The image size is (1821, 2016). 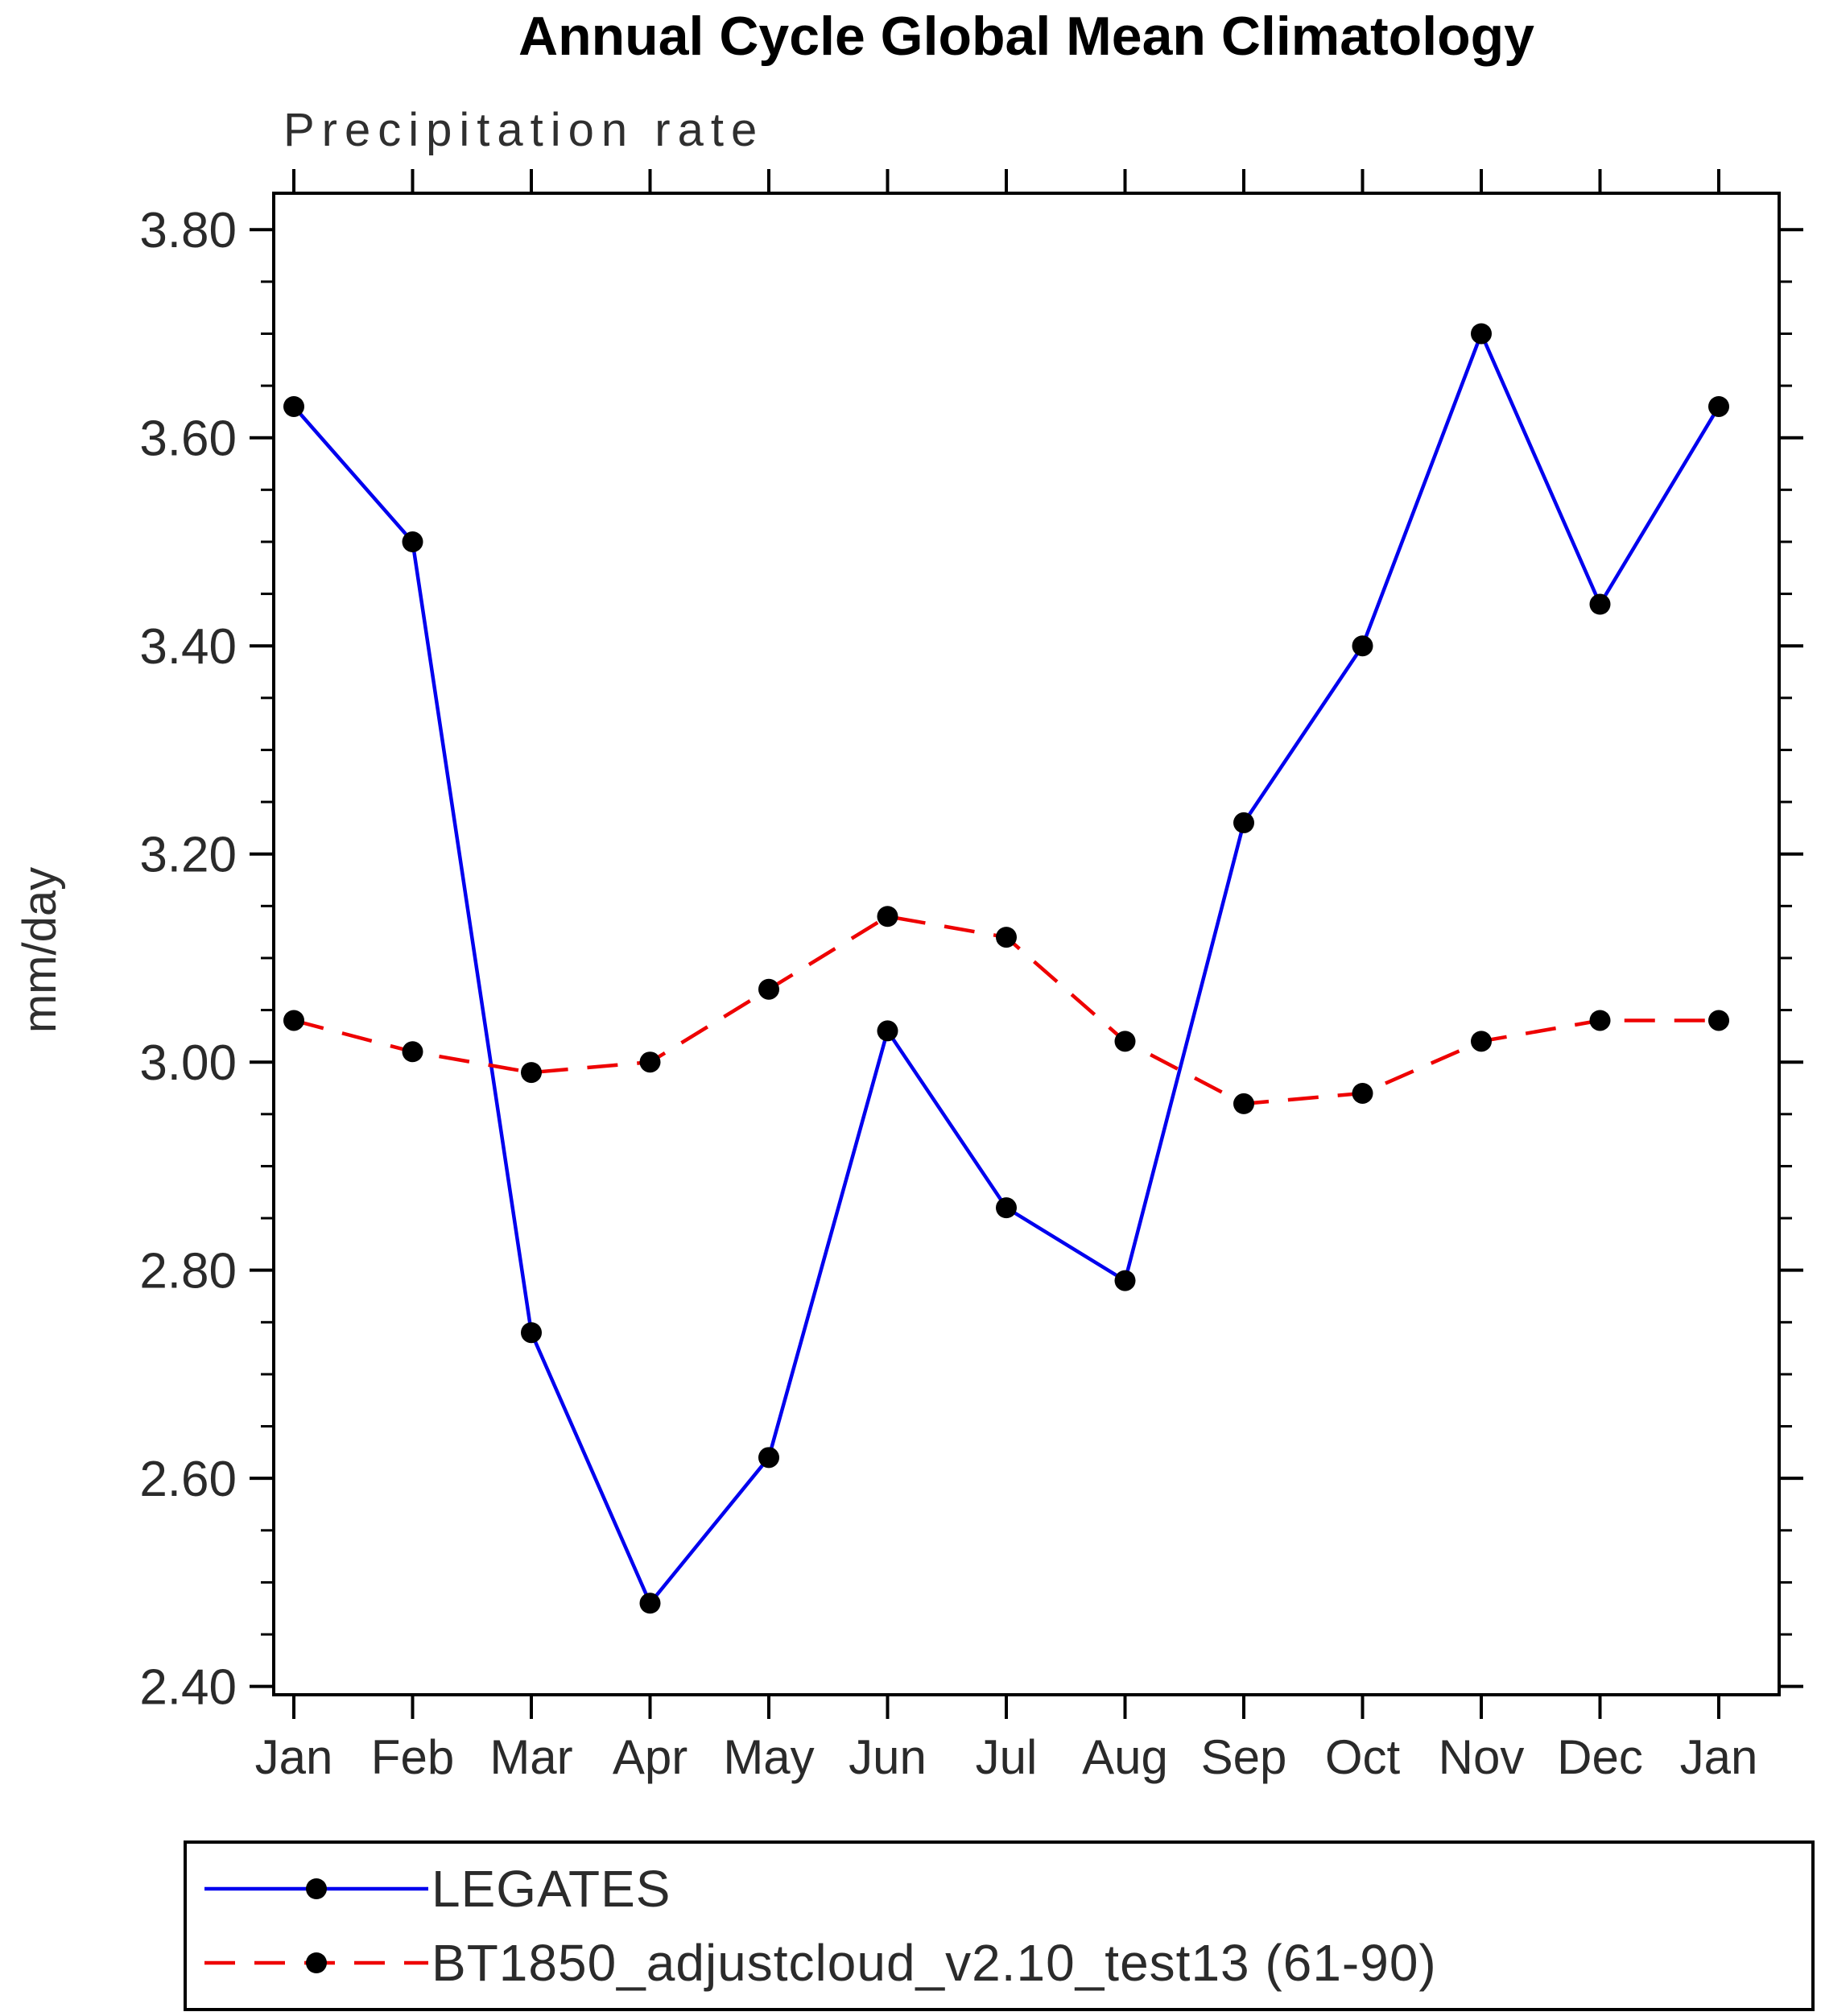 What do you see at coordinates (316, 1888) in the screenshot?
I see `legend-line-sample-legates` at bounding box center [316, 1888].